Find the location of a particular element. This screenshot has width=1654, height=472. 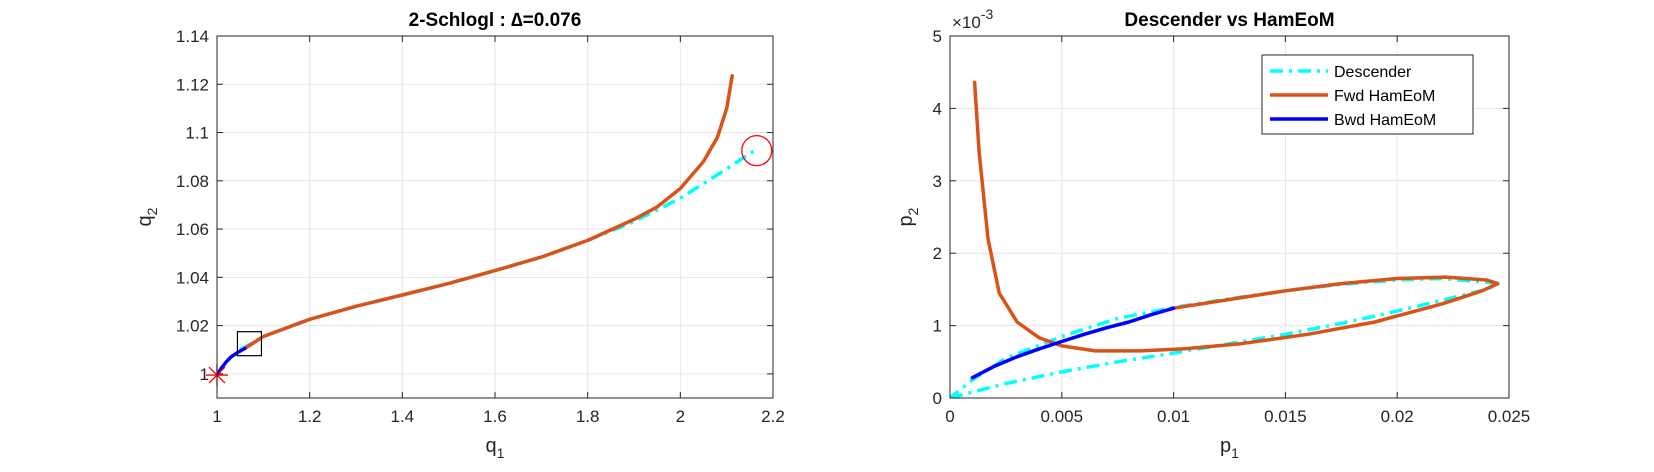

x-tick-label: 1.8 is located at coordinates (588, 416).